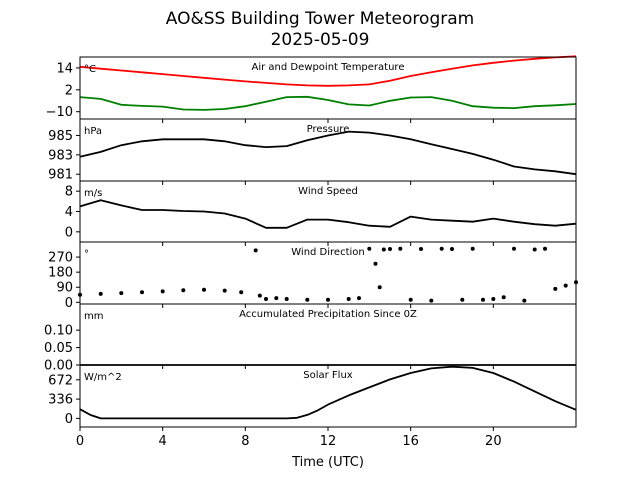  I want to click on y-tick-label: 180, so click(60, 273).